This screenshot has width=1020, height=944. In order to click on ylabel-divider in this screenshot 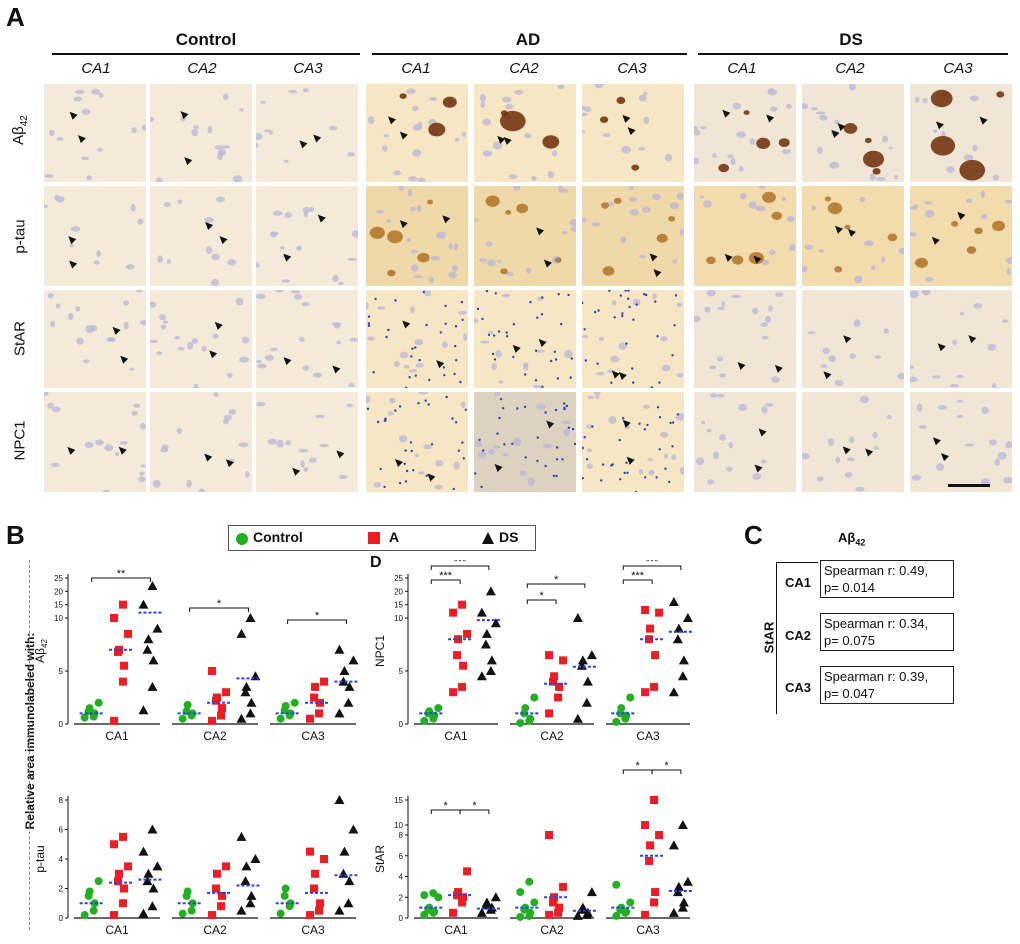, I will do `click(29, 745)`.